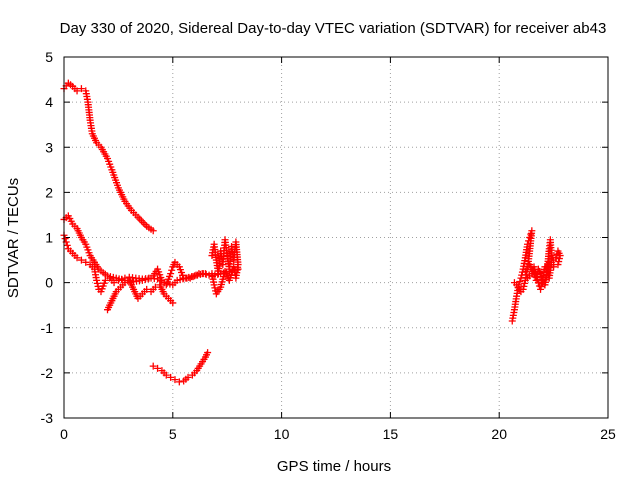 This screenshot has width=640, height=480. What do you see at coordinates (499, 434) in the screenshot?
I see `x-tick-label: 20` at bounding box center [499, 434].